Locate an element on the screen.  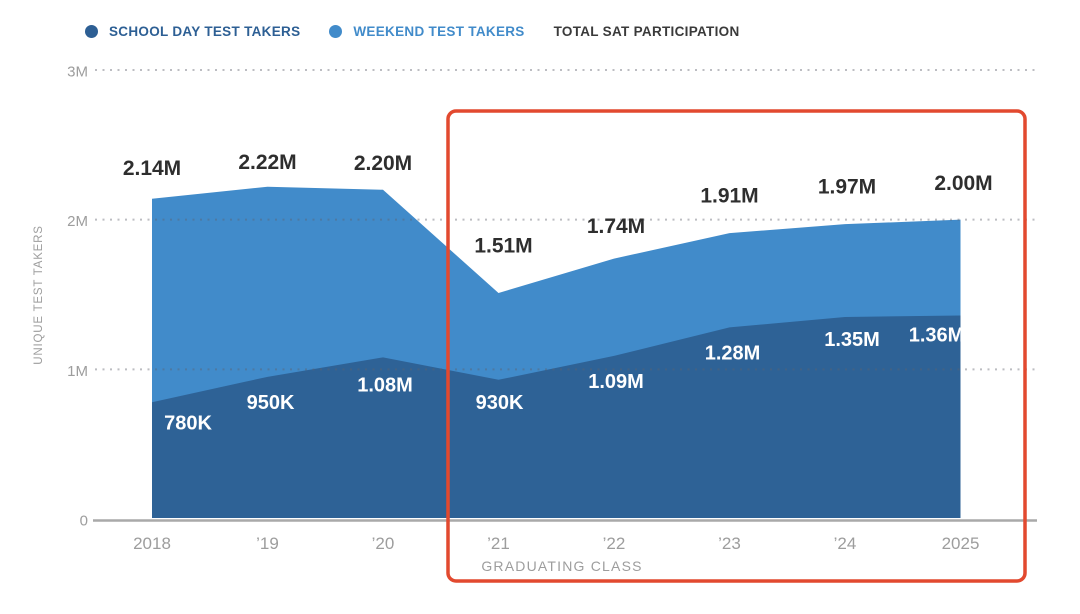
legend-label-weekend: WEEKEND TEST TAKERS is located at coordinates (439, 31).